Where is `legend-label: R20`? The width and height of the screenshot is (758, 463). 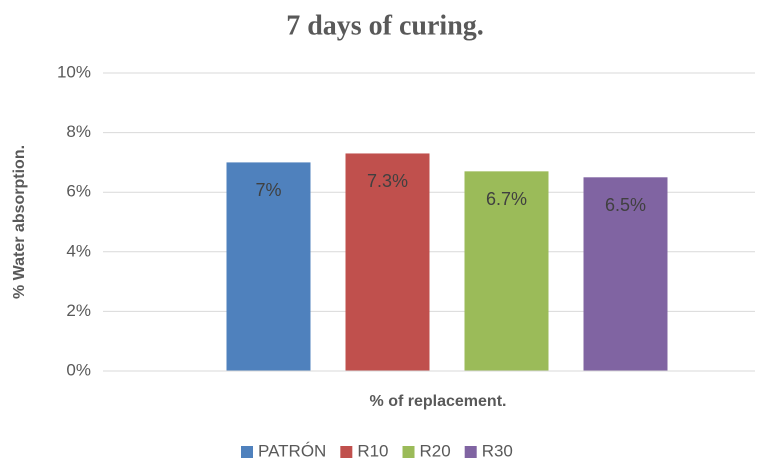
legend-label: R20 is located at coordinates (435, 450).